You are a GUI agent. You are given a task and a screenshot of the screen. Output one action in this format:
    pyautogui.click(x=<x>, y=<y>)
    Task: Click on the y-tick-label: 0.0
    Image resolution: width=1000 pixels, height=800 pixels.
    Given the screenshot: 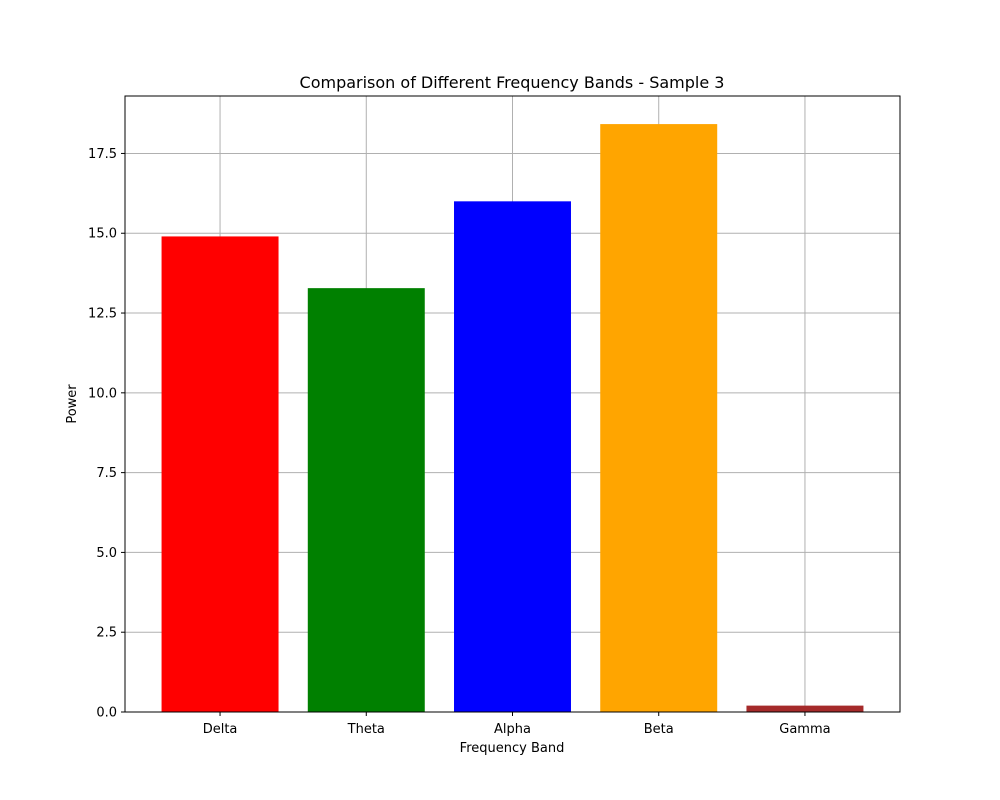 What is the action you would take?
    pyautogui.click(x=106, y=713)
    